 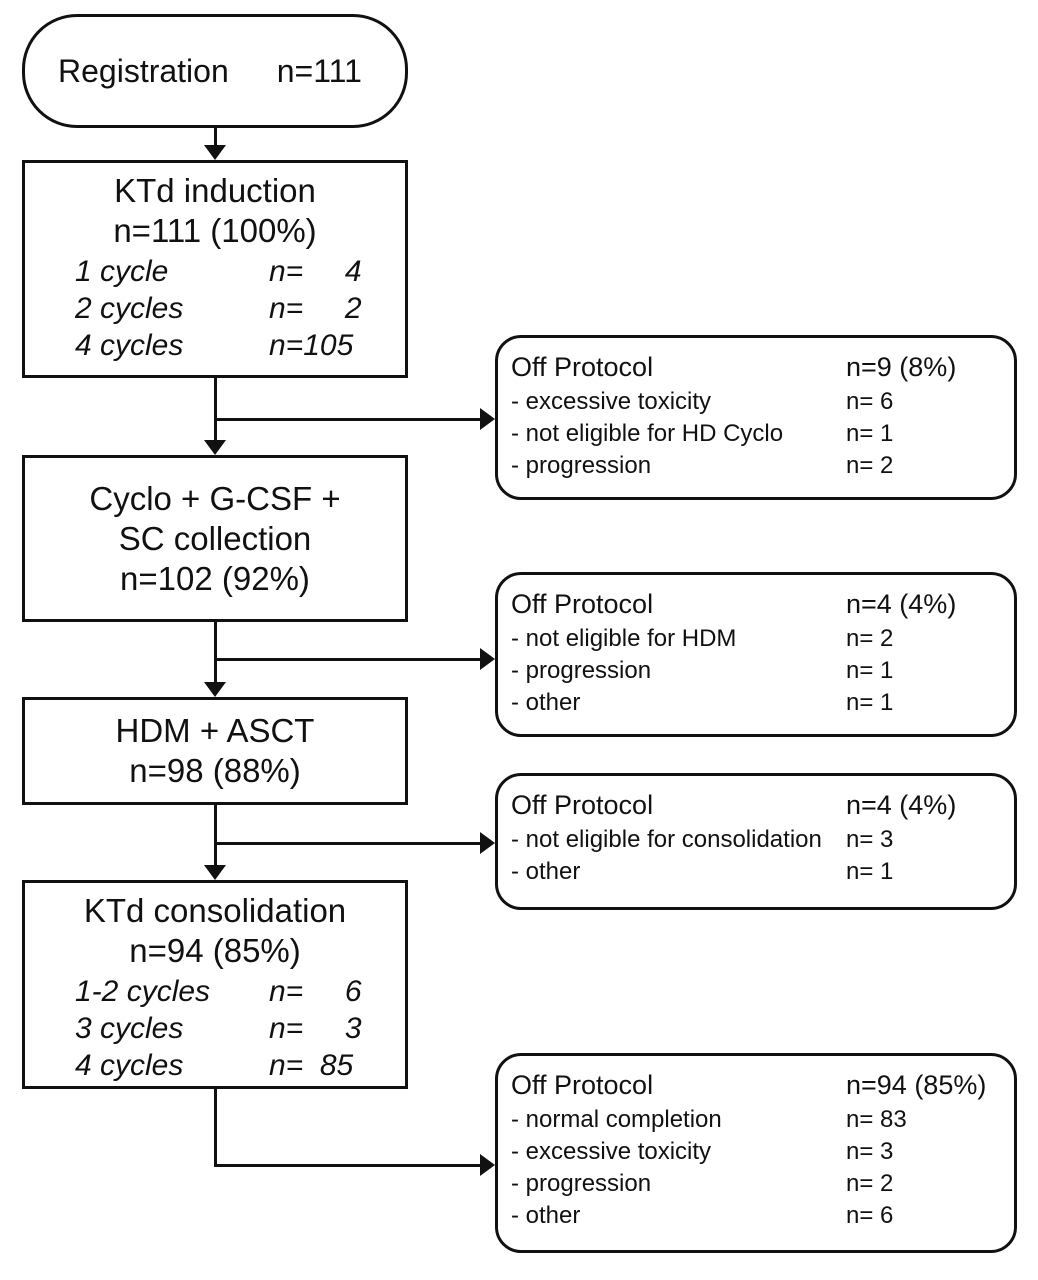 I want to click on flow-line-induction-to-collection, so click(x=215, y=410).